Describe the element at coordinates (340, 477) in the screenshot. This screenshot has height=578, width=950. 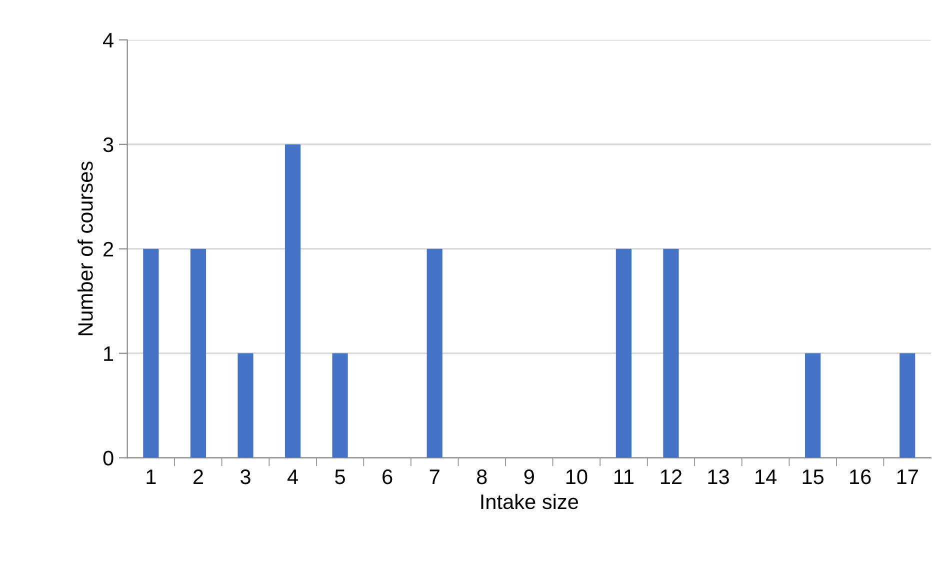
I see `x-tick-label: 5` at that location.